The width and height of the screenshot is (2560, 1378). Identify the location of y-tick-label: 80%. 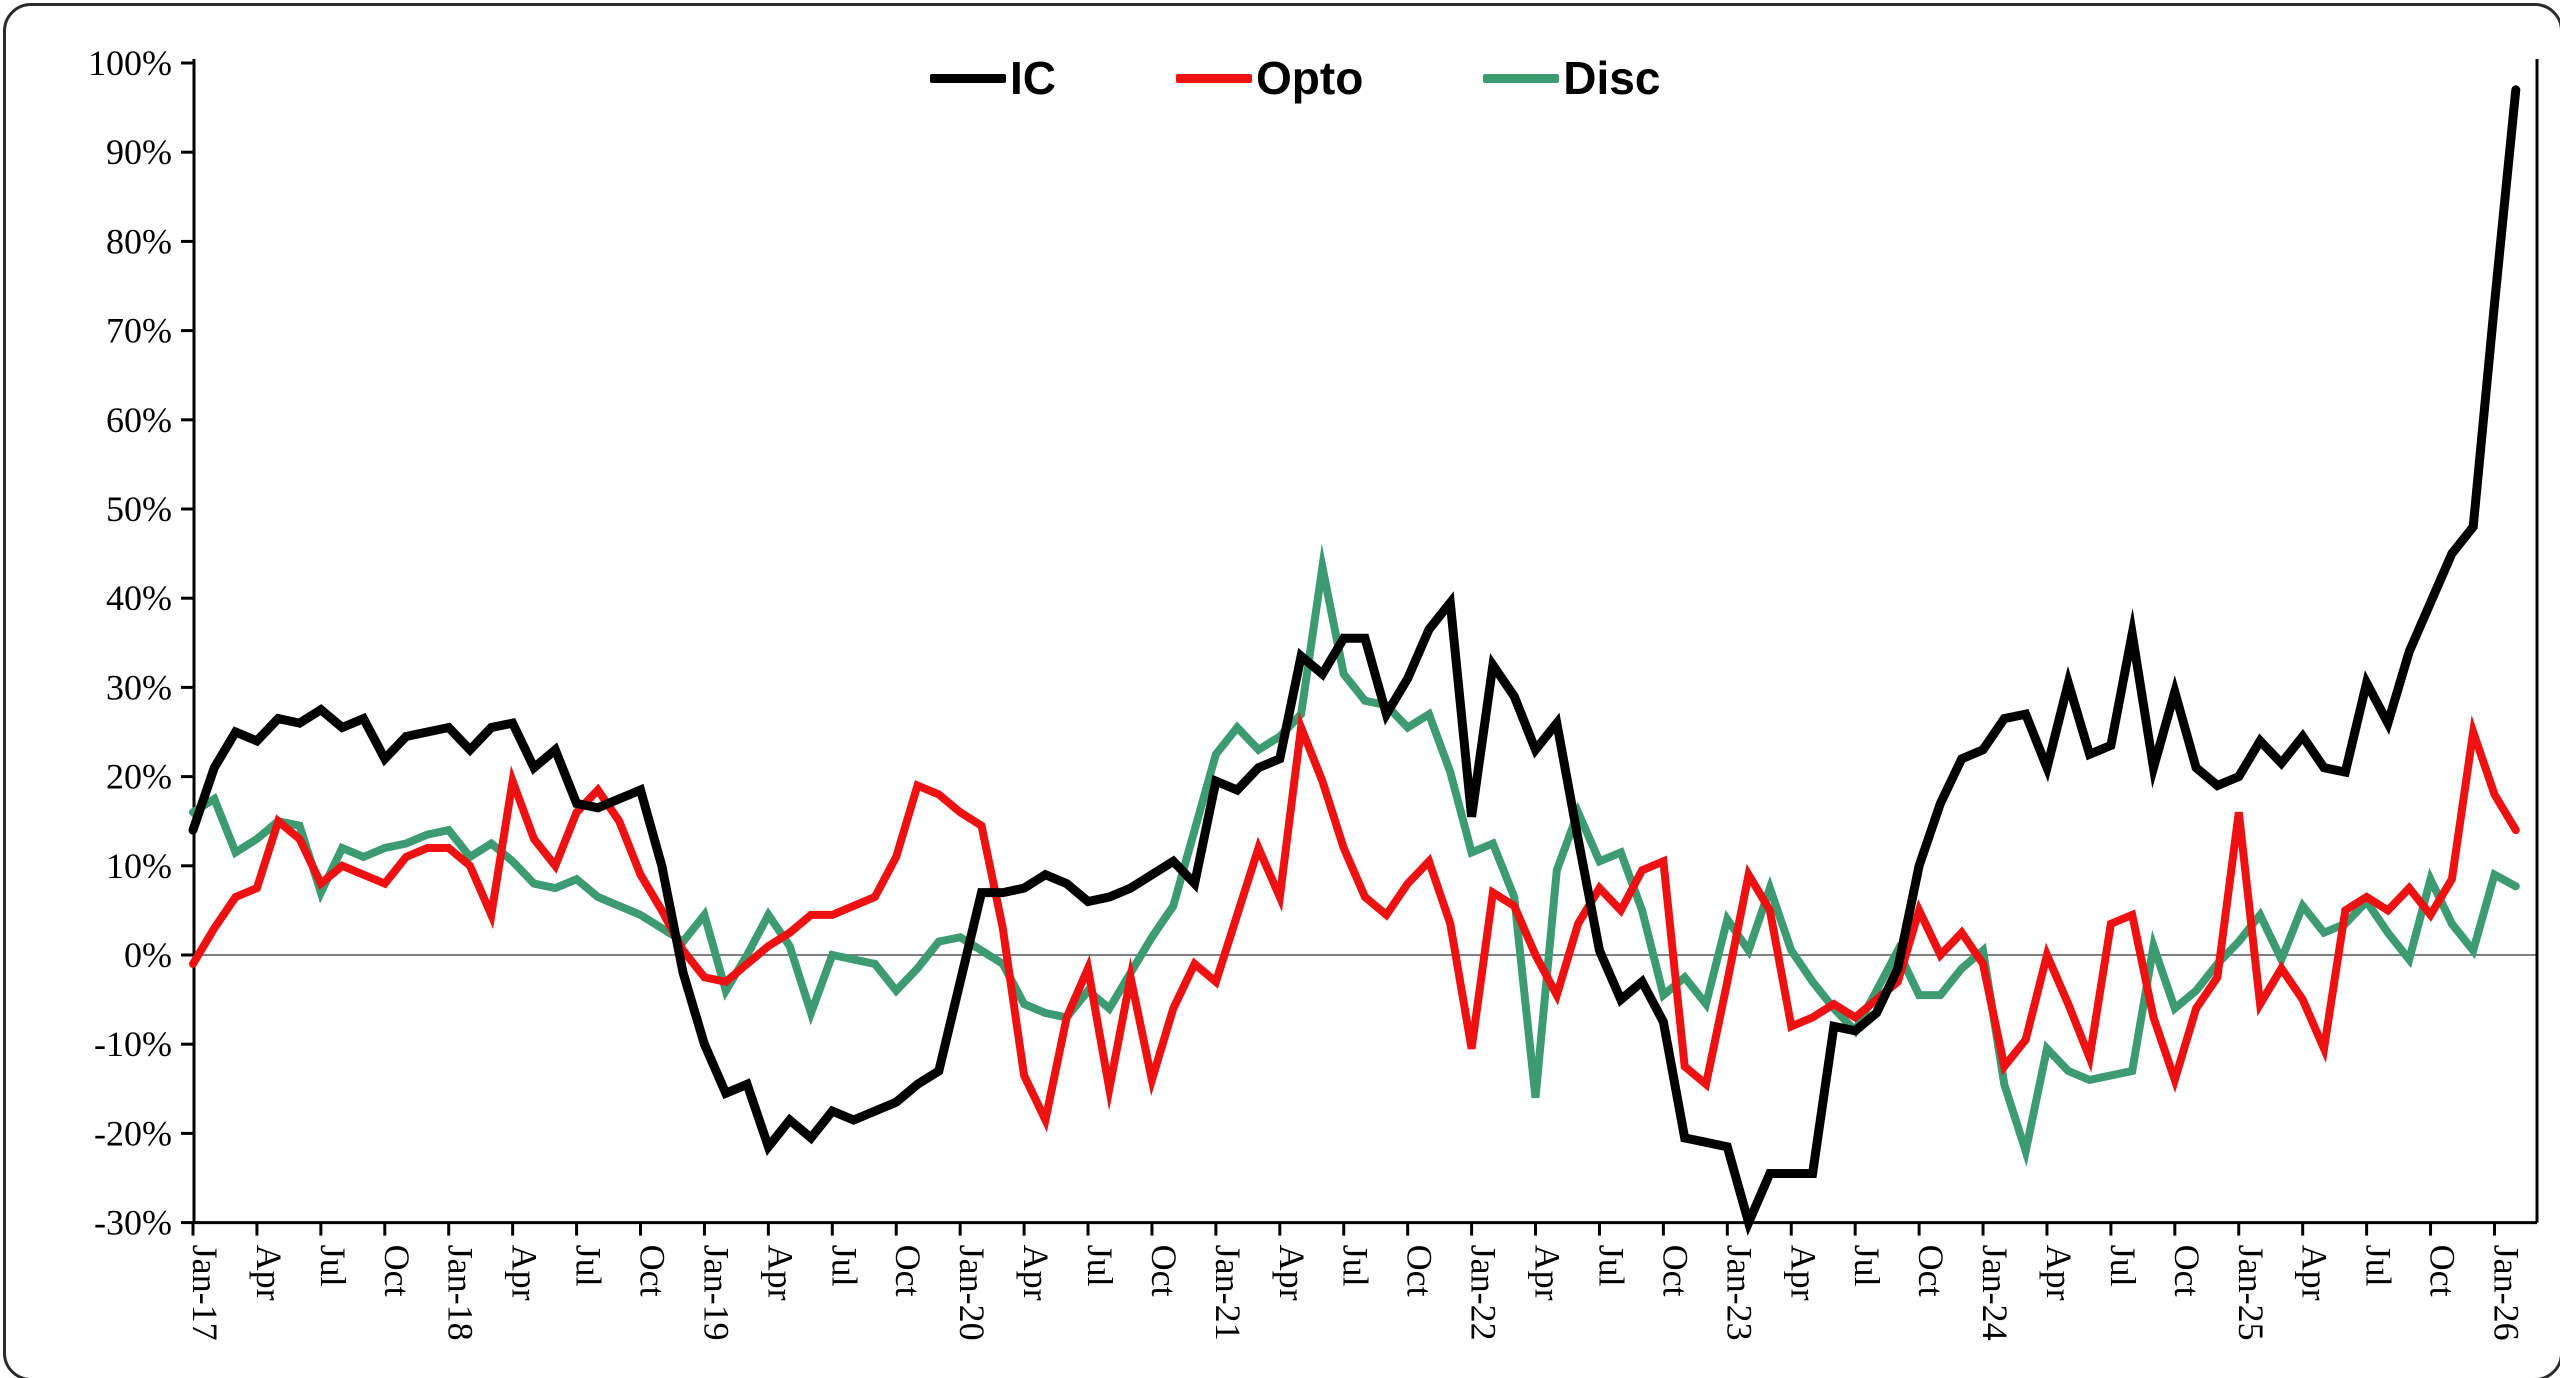
(139, 241).